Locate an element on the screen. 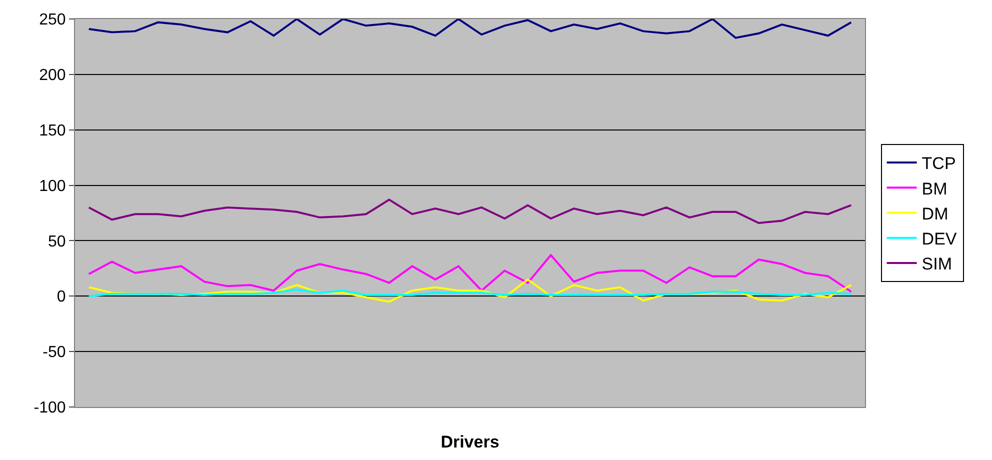 Image resolution: width=992 pixels, height=460 pixels. y-tick-label: 100 is located at coordinates (52, 186).